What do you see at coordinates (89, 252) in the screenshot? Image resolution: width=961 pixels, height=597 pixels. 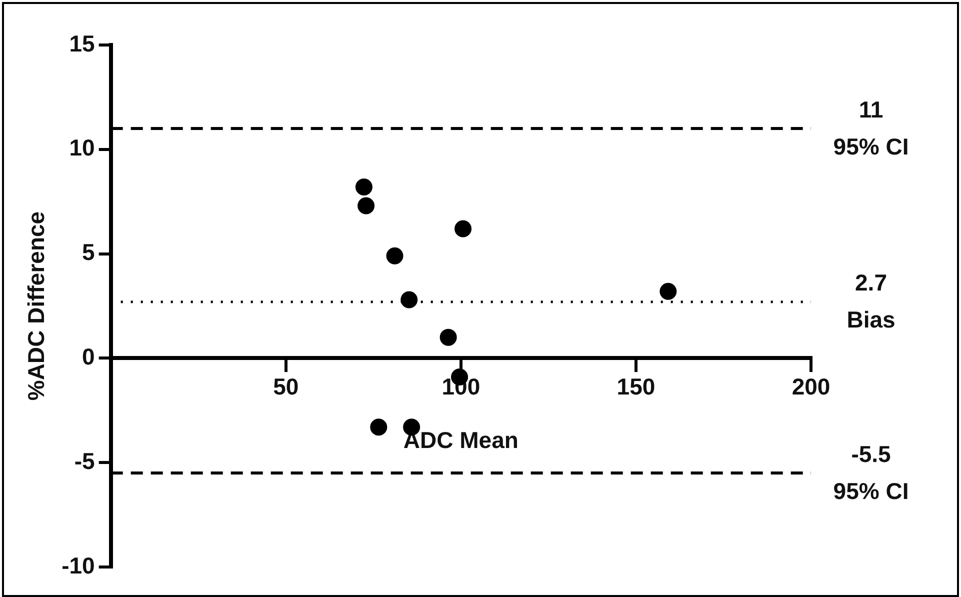 I see `y-tick-label: 5` at bounding box center [89, 252].